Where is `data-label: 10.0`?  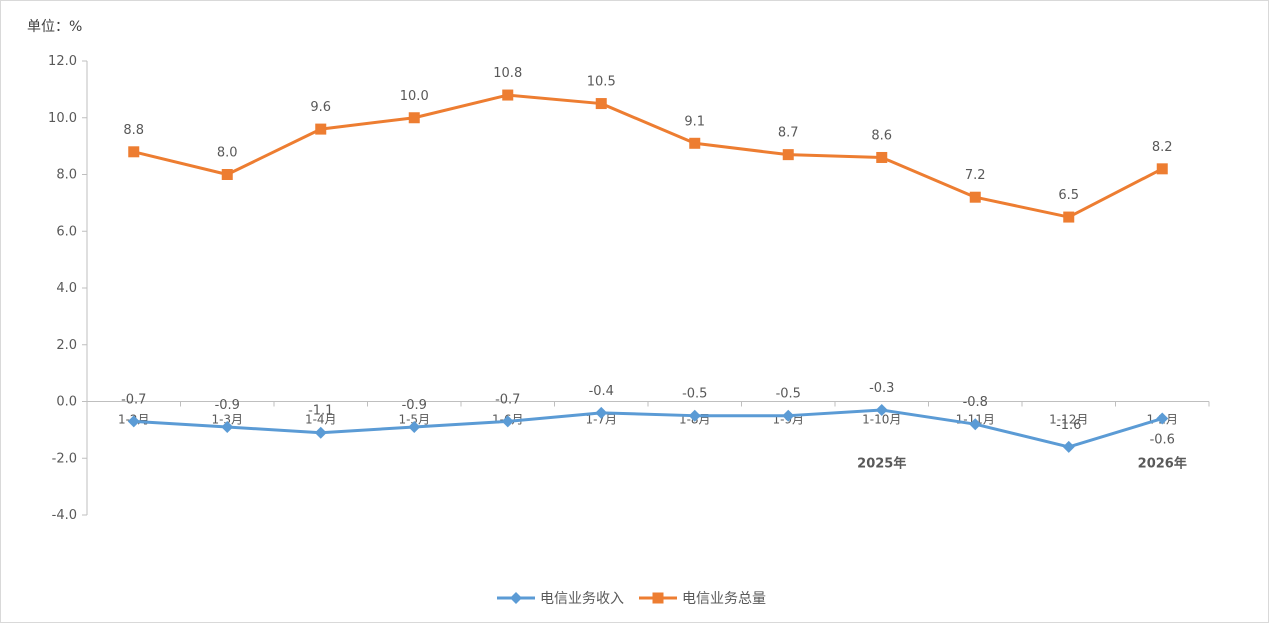 data-label: 10.0 is located at coordinates (414, 96).